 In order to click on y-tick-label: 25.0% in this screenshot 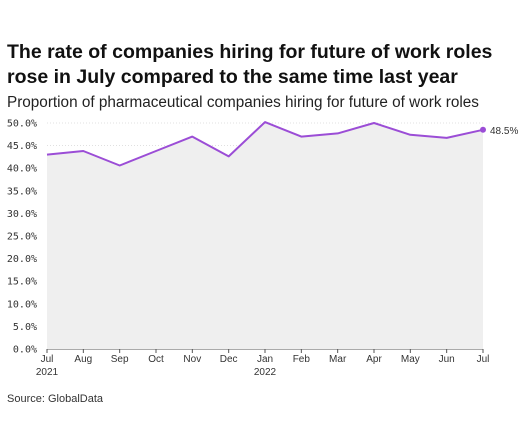, I will do `click(22, 237)`.